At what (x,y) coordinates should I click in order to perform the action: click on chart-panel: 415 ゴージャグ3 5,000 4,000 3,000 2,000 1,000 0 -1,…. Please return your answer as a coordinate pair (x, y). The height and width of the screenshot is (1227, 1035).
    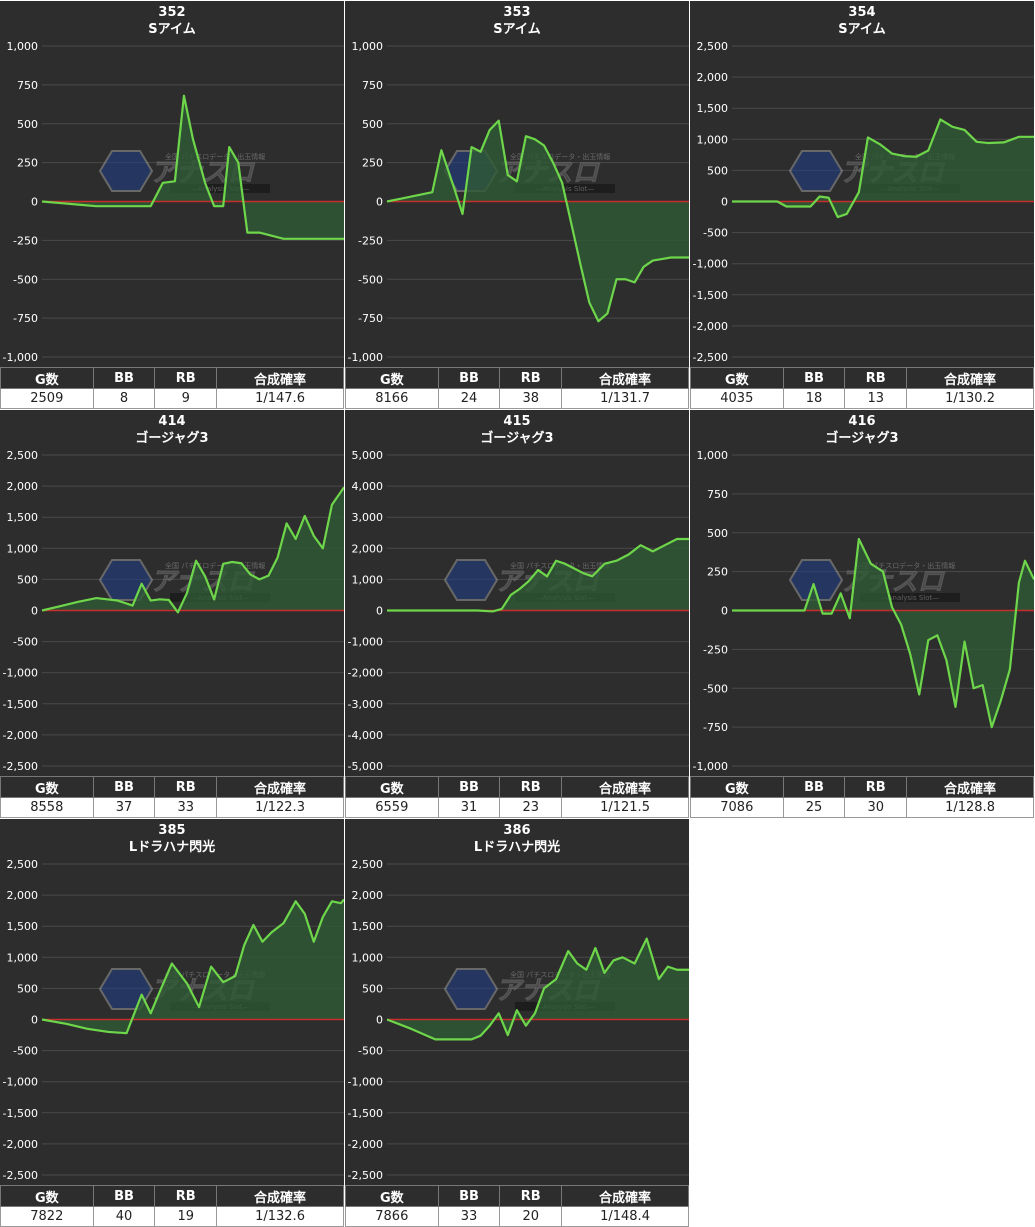
    Looking at the image, I should click on (517, 593).